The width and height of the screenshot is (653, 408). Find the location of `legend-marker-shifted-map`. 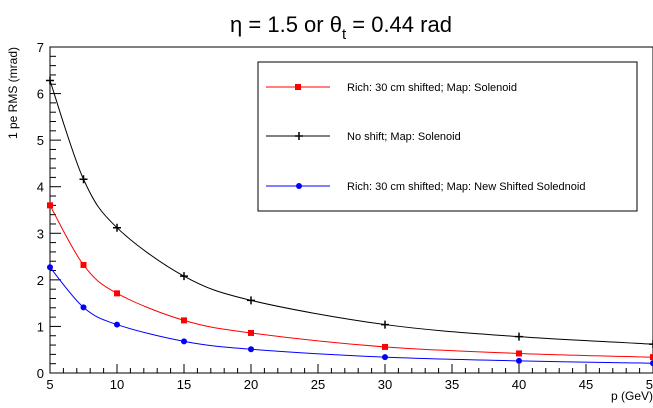

legend-marker-shifted-map is located at coordinates (299, 186).